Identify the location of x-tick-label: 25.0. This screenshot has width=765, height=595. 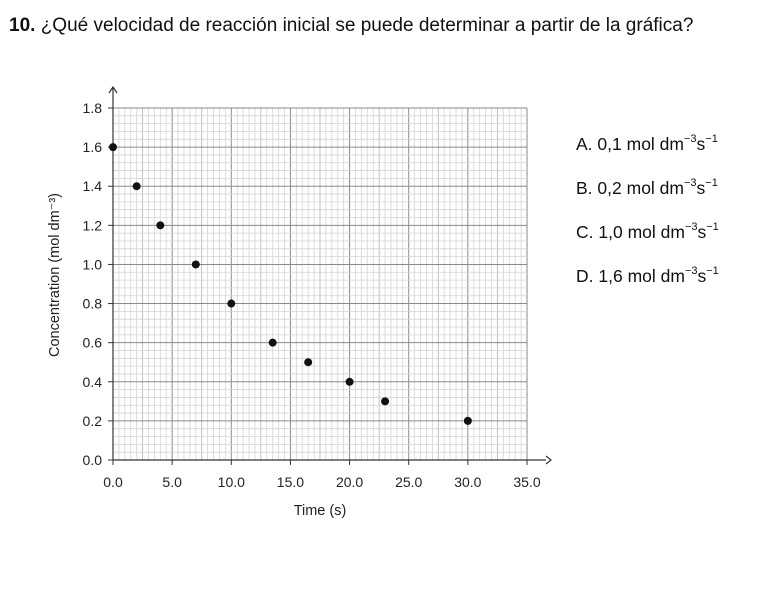
(408, 482).